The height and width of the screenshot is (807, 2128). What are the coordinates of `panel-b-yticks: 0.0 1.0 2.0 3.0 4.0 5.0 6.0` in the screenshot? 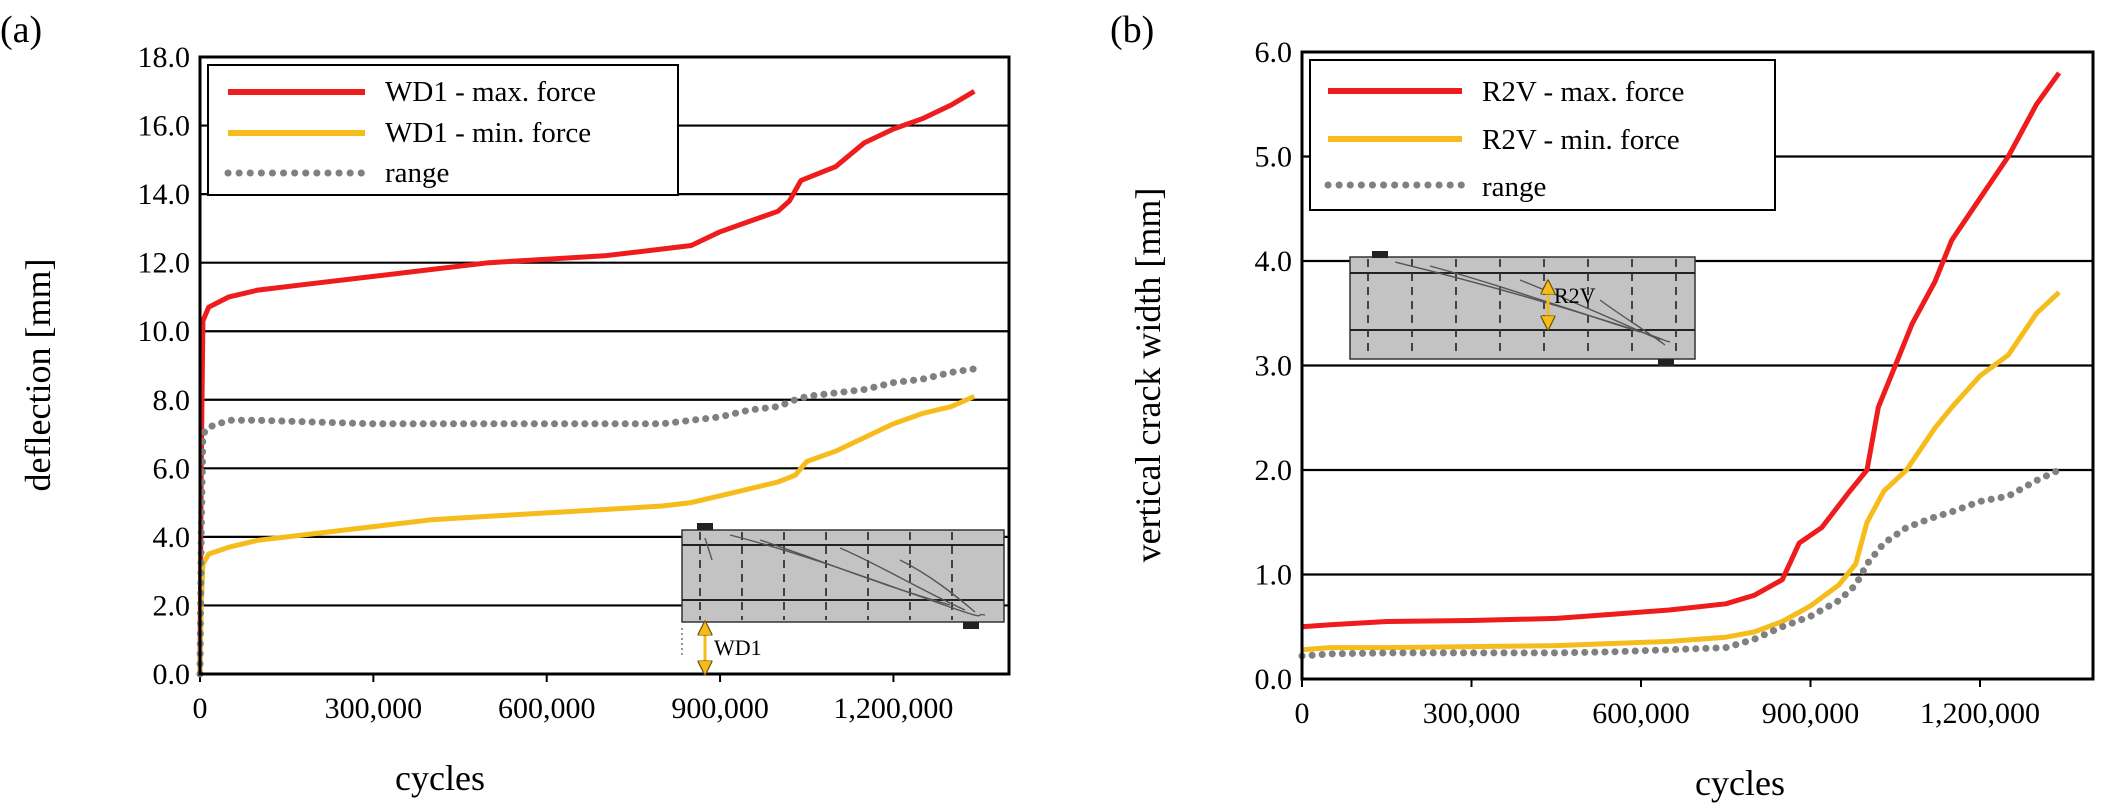 It's located at (1274, 366).